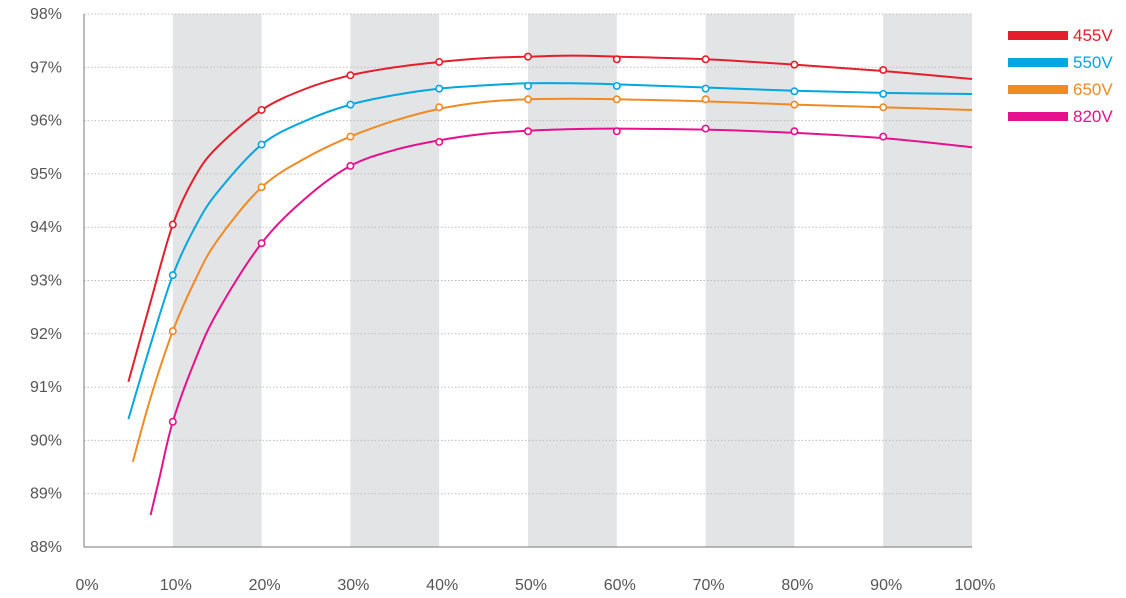 Image resolution: width=1126 pixels, height=598 pixels. What do you see at coordinates (46, 547) in the screenshot?
I see `y-tick-label: 88%` at bounding box center [46, 547].